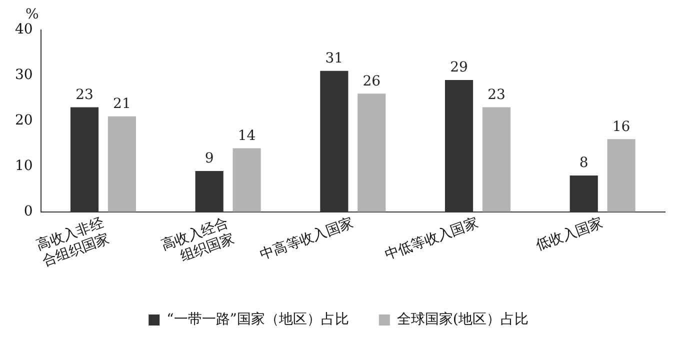 This screenshot has height=345, width=683. Describe the element at coordinates (459, 68) in the screenshot. I see `data-label: 29` at that location.